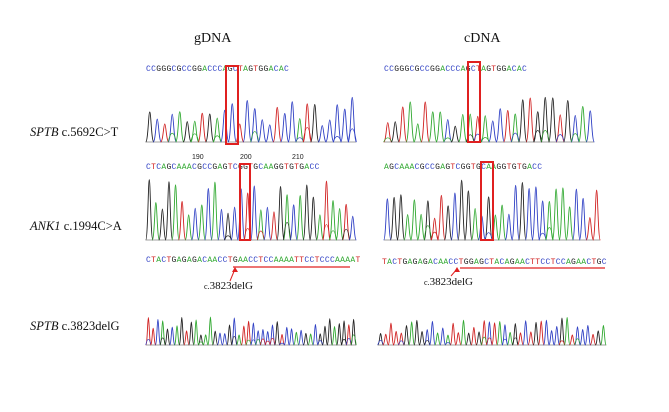 The width and height of the screenshot is (669, 412). I want to click on row-gene: SPTB, so click(44, 326).